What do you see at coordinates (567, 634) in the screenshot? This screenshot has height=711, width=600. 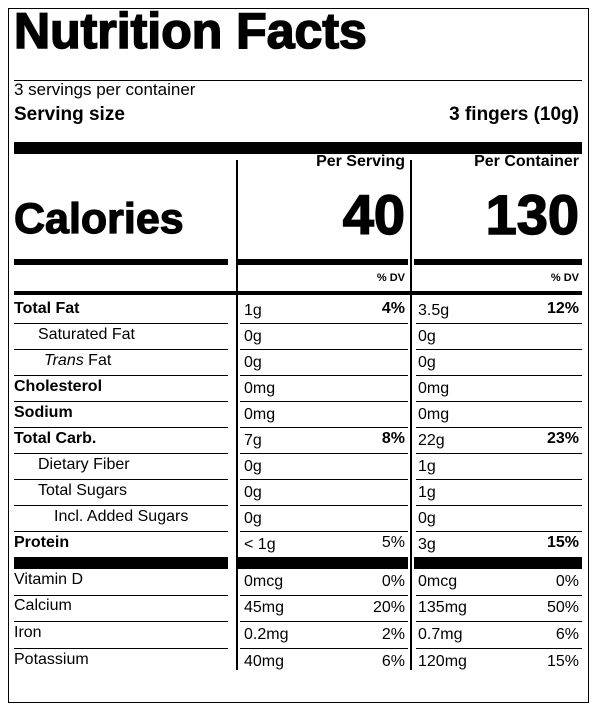 I see `container-dv: 6%` at bounding box center [567, 634].